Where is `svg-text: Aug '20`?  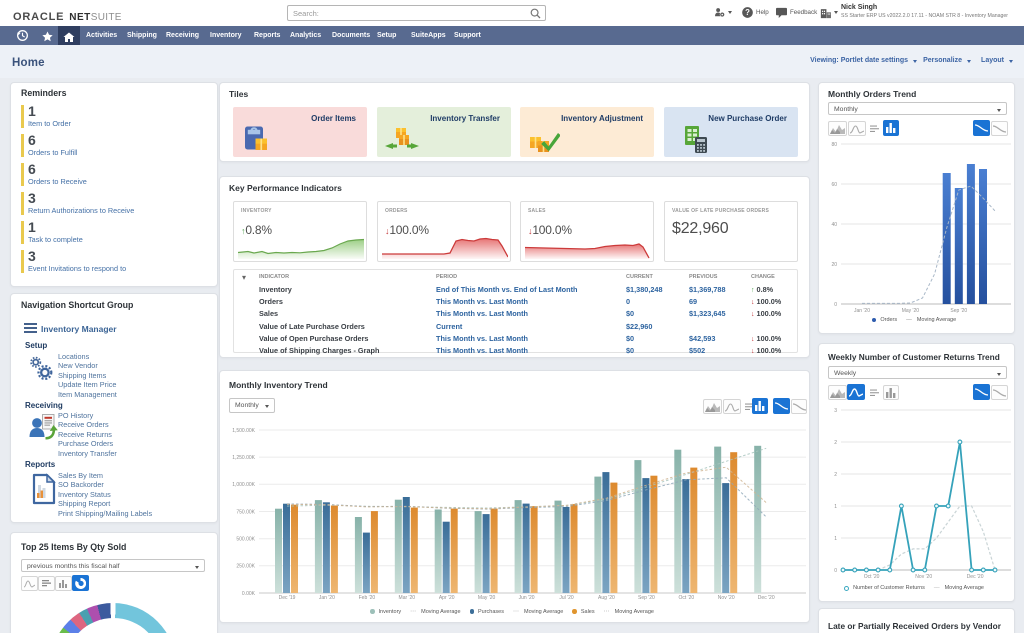 svg-text: Aug '20 is located at coordinates (606, 598).